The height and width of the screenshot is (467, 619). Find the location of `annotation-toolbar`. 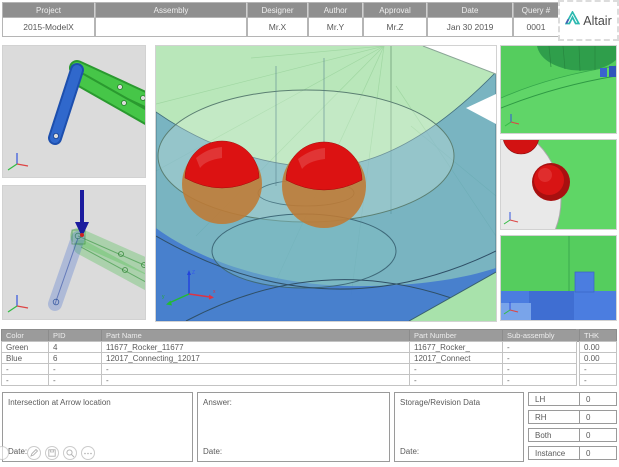

annotation-toolbar is located at coordinates (61, 453).